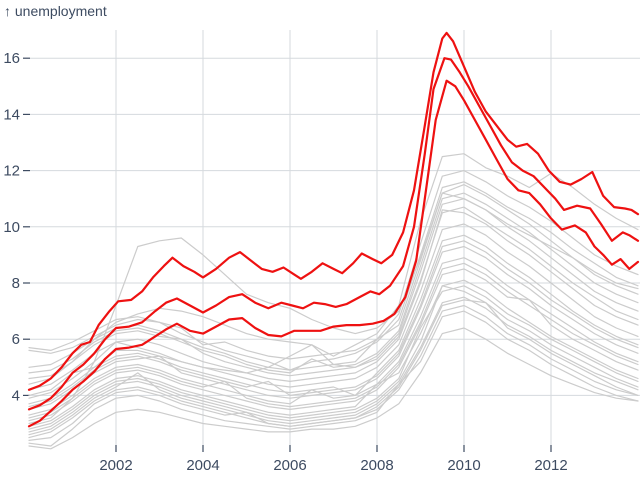 This screenshot has height=485, width=640. I want to click on y-axis-title: ↑ unemployment, so click(55, 11).